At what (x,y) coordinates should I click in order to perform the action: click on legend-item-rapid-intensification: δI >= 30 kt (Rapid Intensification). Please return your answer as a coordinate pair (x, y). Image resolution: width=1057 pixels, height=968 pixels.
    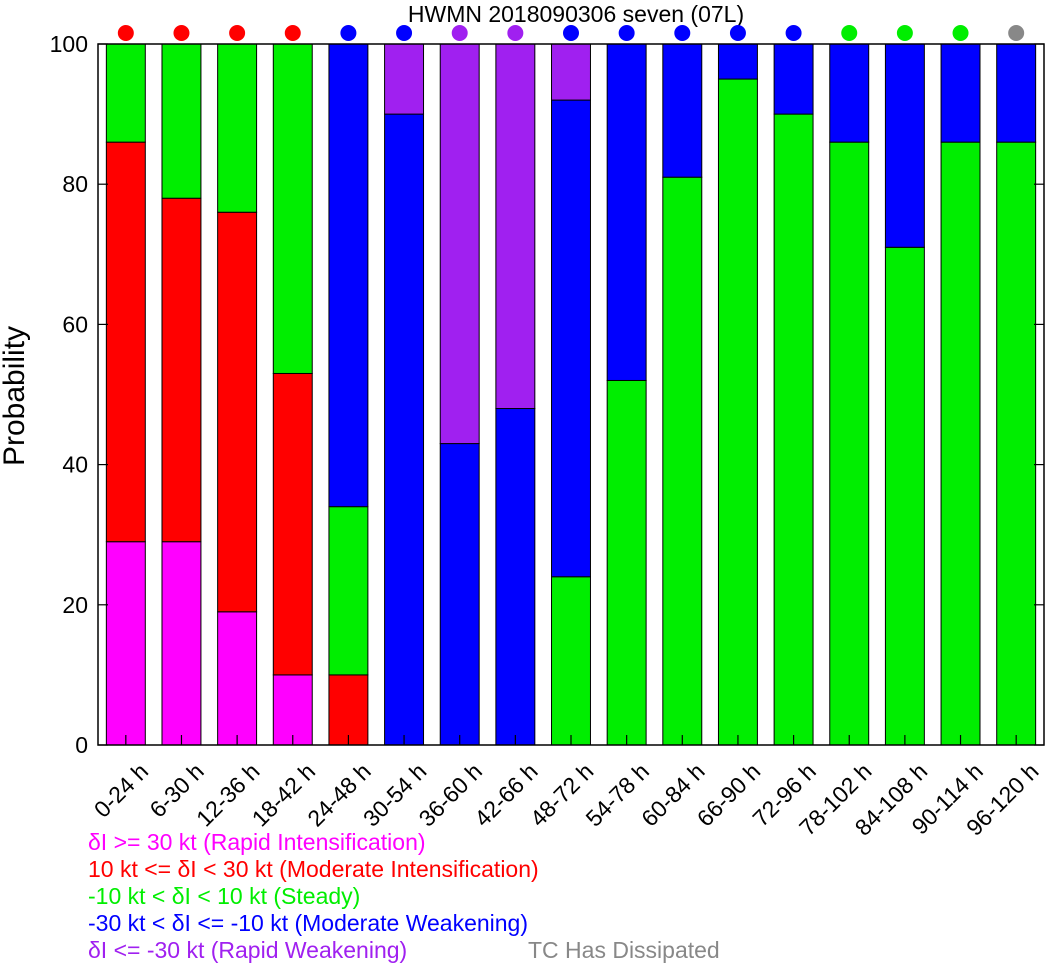
    Looking at the image, I should click on (257, 842).